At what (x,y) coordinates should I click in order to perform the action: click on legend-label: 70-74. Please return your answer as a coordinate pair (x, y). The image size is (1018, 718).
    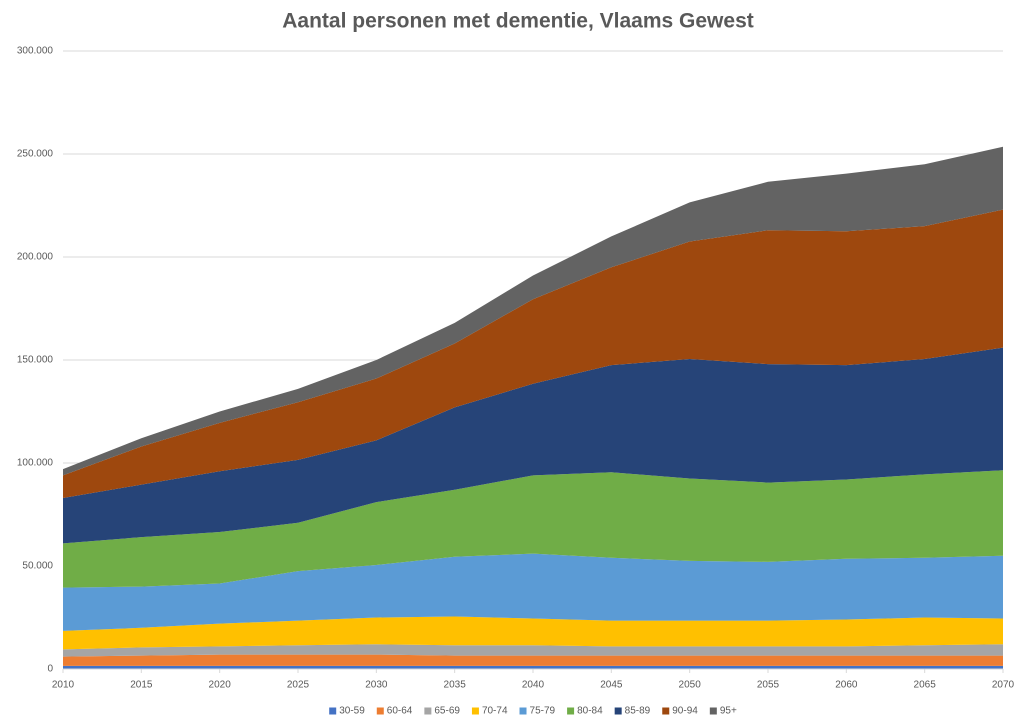
    Looking at the image, I should click on (495, 711).